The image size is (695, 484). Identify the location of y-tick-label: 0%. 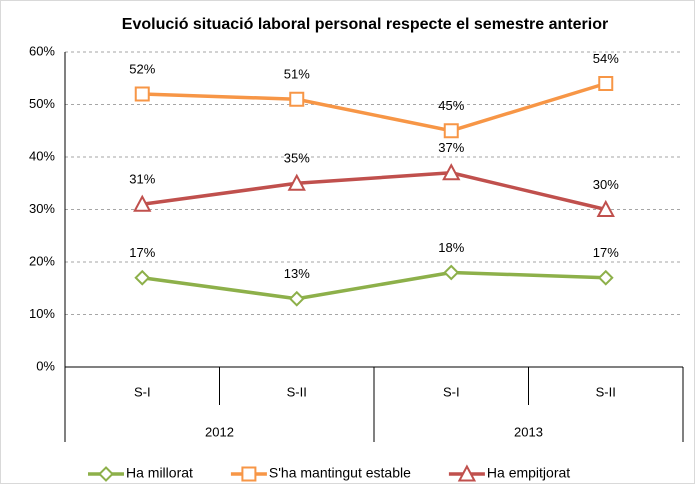
(45, 365).